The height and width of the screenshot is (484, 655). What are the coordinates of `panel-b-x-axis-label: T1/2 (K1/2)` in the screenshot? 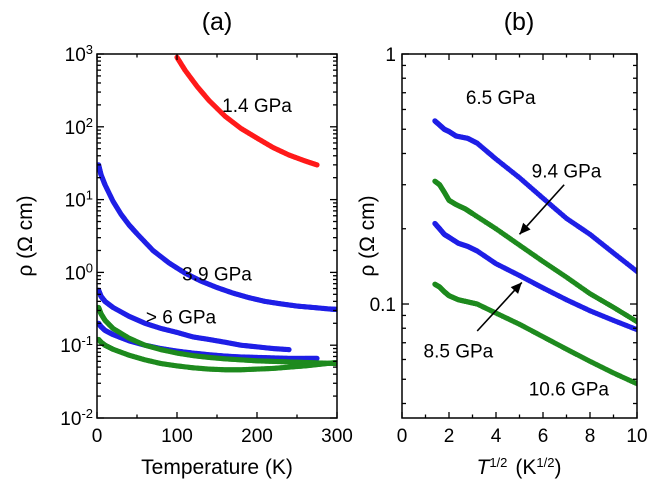 It's located at (519, 467).